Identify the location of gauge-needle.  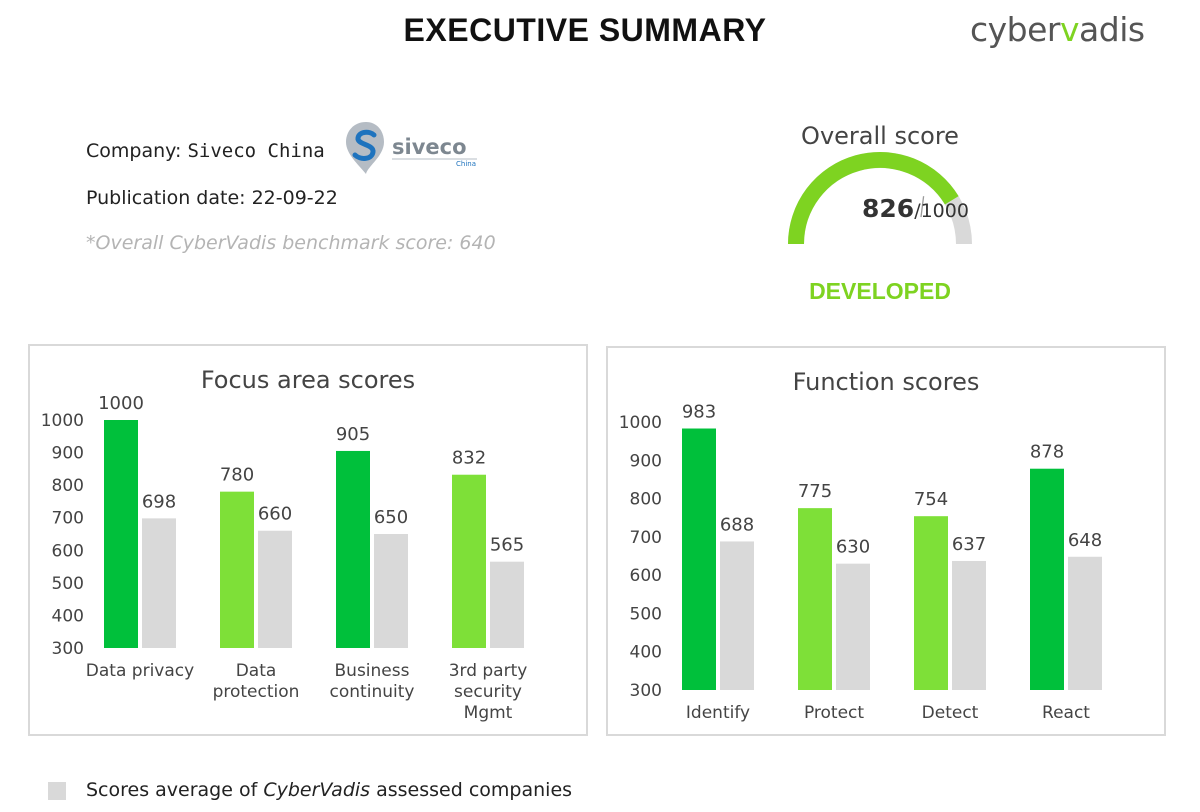
(922, 207).